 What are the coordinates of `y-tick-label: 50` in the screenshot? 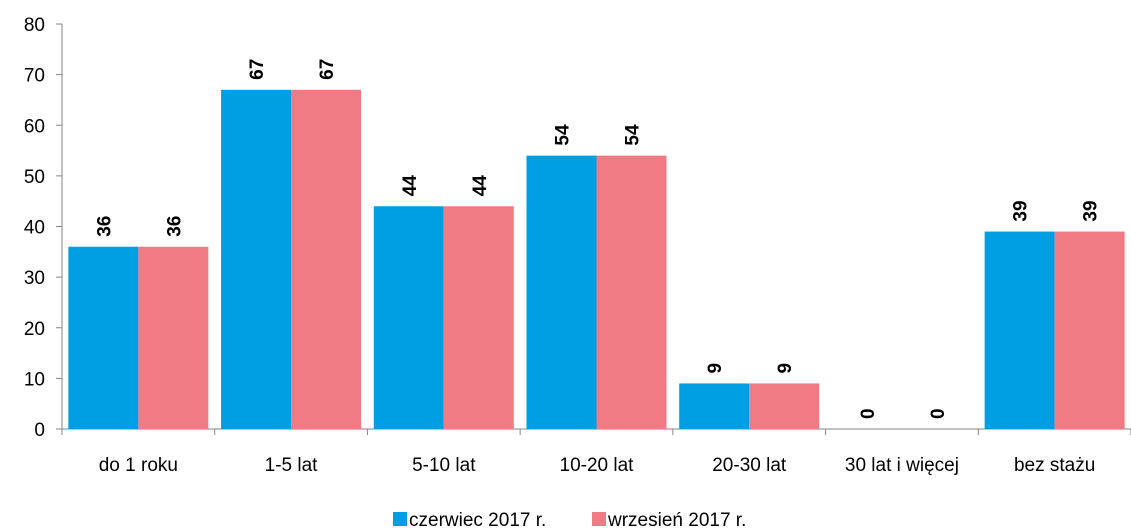 It's located at (34, 177).